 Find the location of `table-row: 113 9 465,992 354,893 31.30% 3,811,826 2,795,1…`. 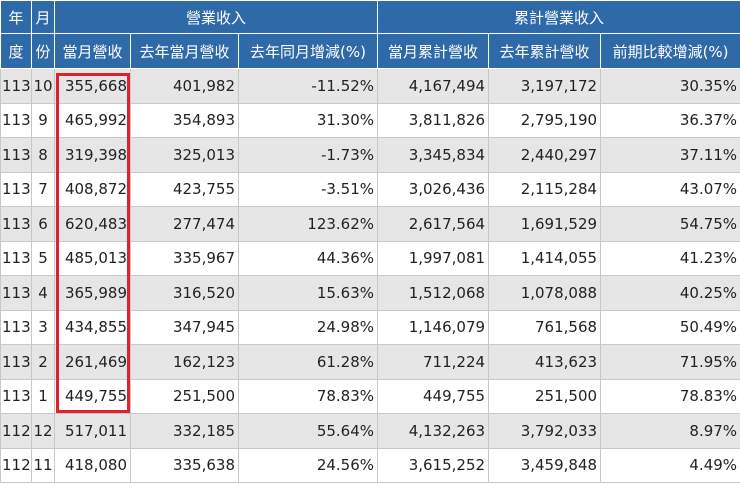

table-row: 113 9 465,992 354,893 31.30% 3,811,826 2,795,1… is located at coordinates (370, 120).